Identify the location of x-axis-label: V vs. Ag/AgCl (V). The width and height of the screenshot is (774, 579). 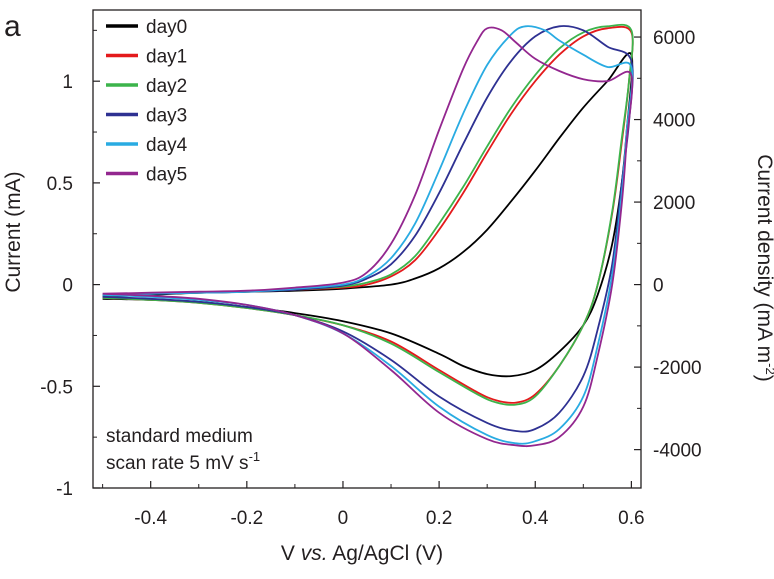
(362, 553).